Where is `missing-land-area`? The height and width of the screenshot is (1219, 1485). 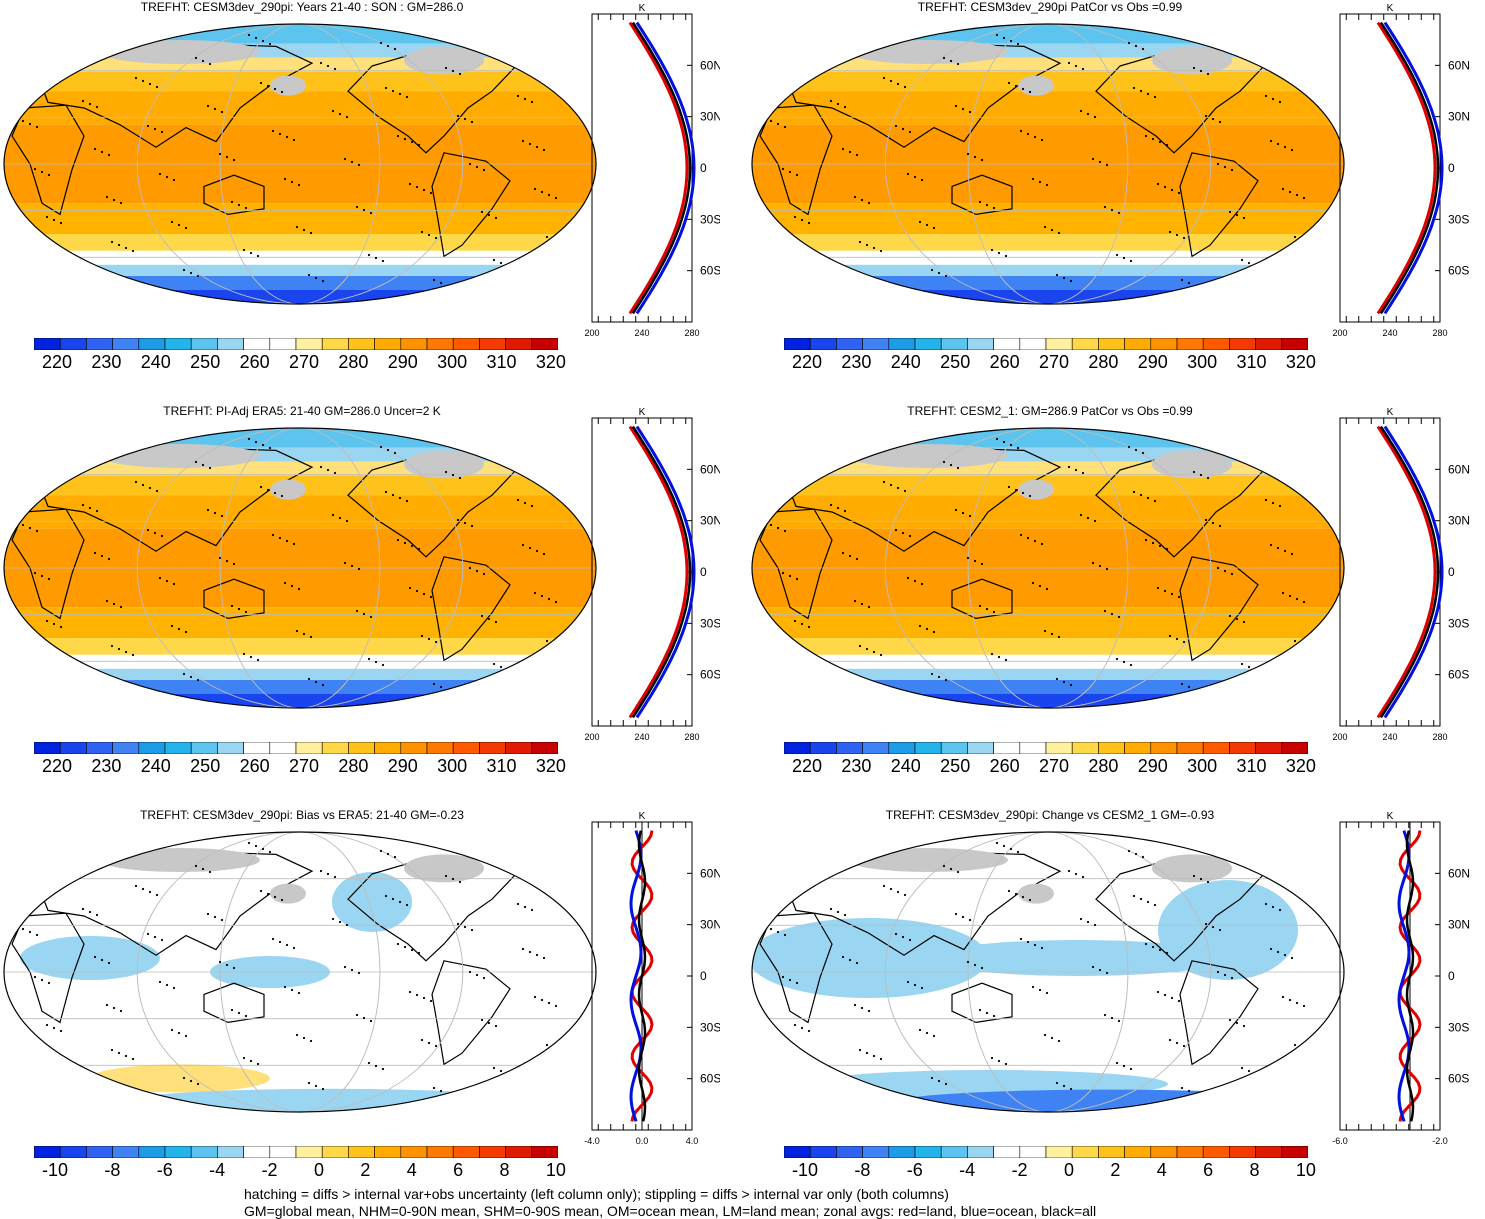
missing-land-area is located at coordinates (288, 85).